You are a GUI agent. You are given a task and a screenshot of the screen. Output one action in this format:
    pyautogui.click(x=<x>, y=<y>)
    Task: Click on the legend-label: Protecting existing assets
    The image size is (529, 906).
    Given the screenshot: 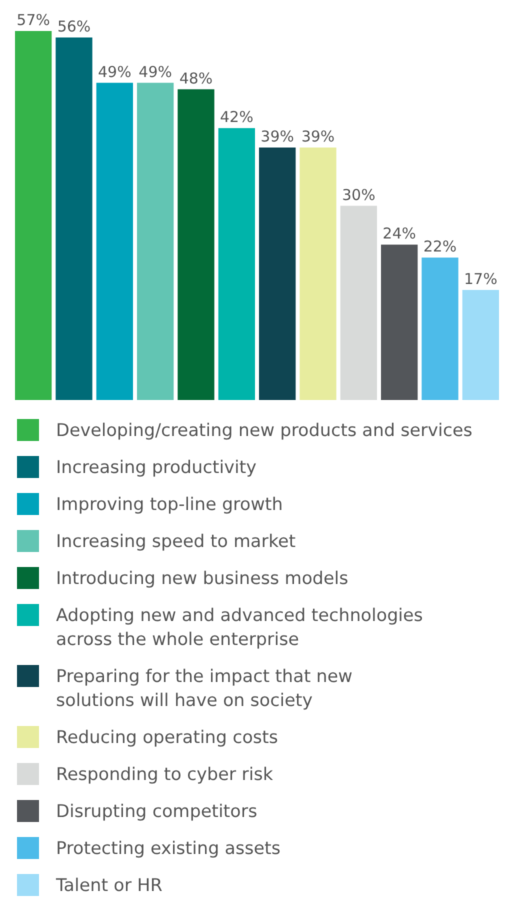 What is the action you would take?
    pyautogui.click(x=168, y=849)
    